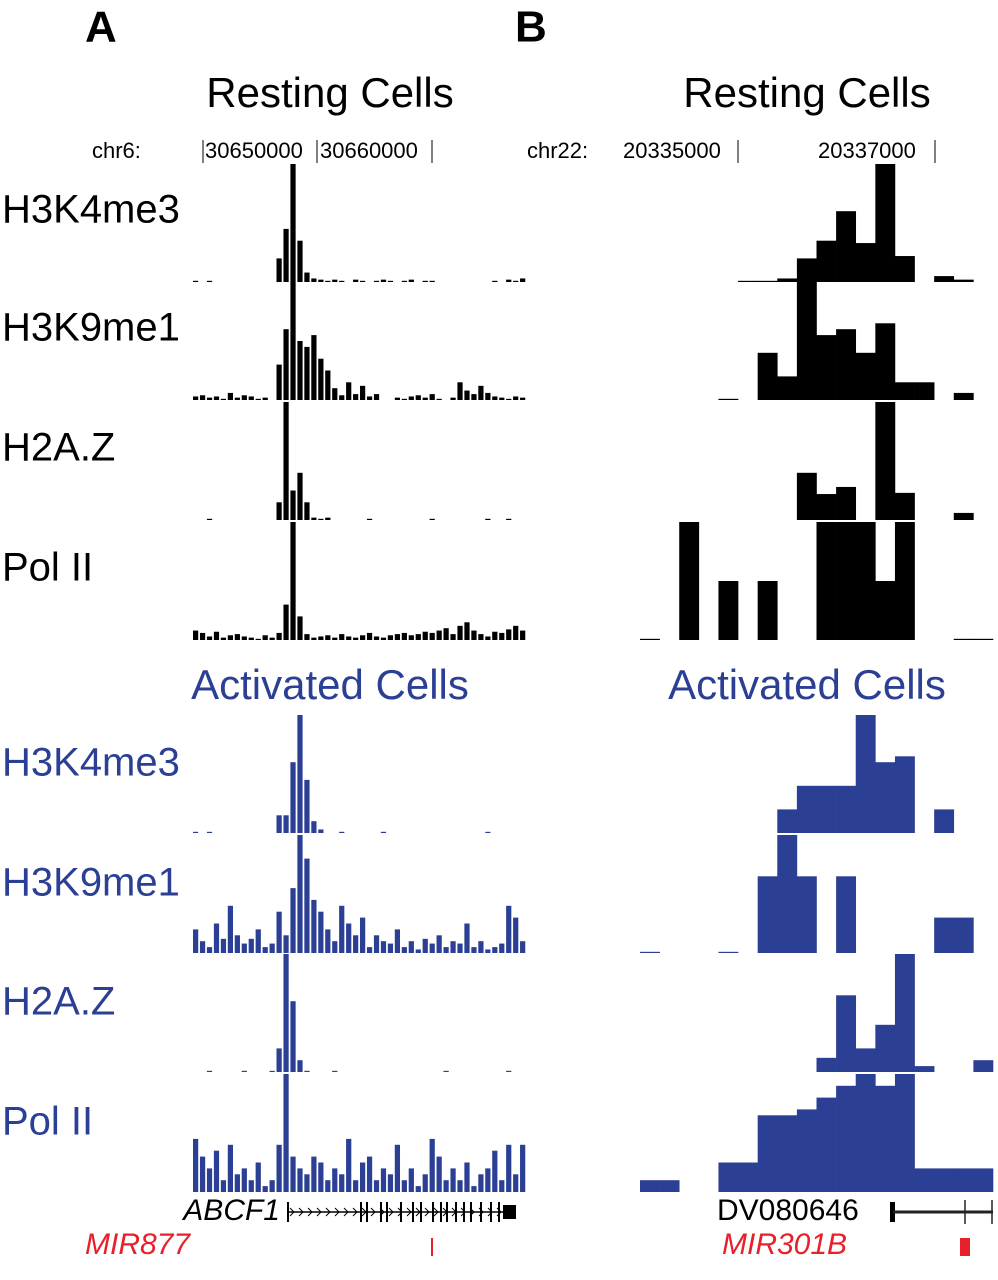 The height and width of the screenshot is (1280, 998). Describe the element at coordinates (91, 883) in the screenshot. I see `track-label: H3K9me1` at that location.